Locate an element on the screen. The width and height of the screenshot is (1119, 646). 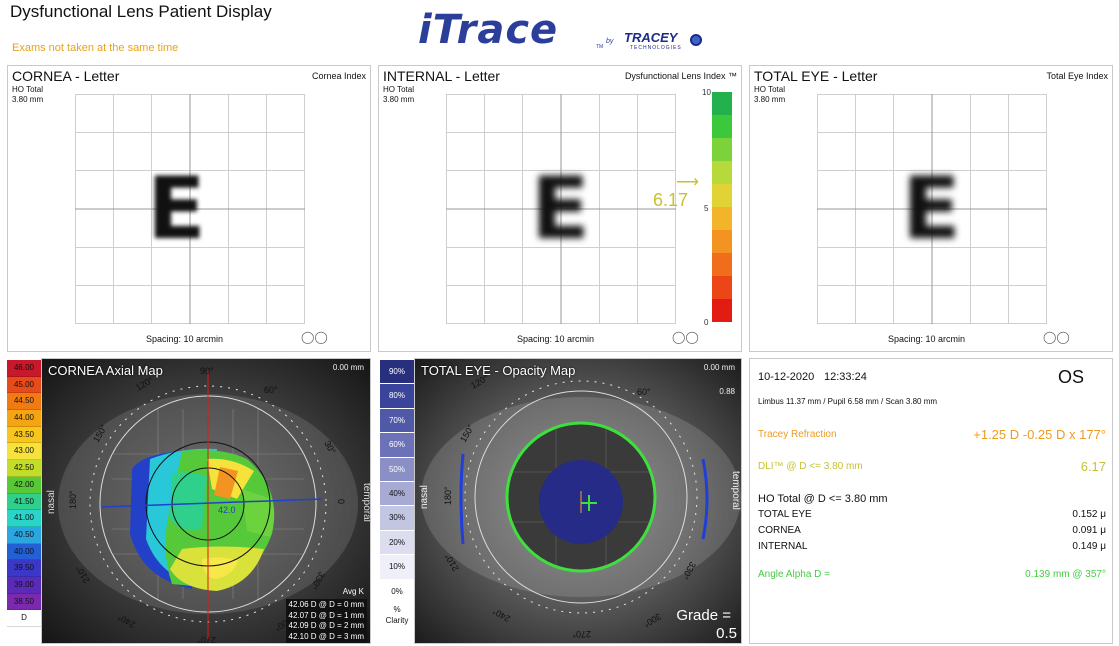
axial-zero-mm: 0.00 mm is located at coordinates (348, 367).